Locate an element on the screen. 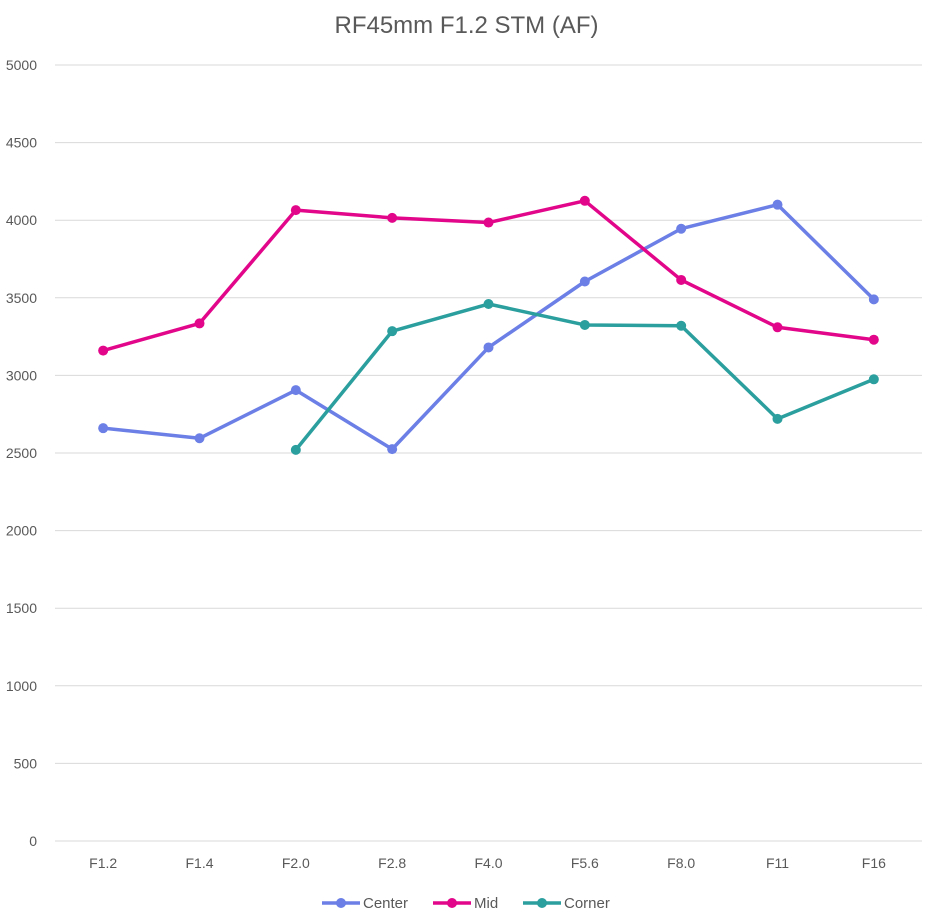  x-tick-label: F11 is located at coordinates (777, 863).